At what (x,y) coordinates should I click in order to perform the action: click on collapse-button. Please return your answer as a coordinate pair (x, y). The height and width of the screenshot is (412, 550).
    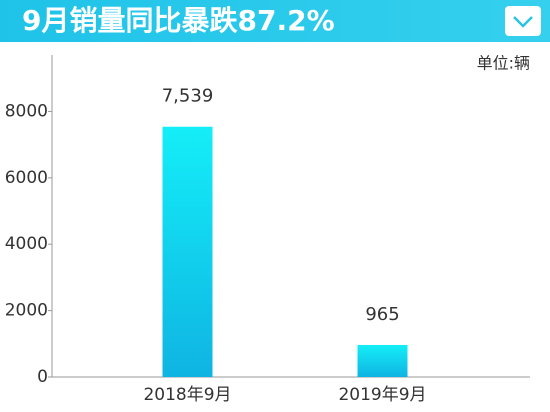
    Looking at the image, I should click on (523, 21).